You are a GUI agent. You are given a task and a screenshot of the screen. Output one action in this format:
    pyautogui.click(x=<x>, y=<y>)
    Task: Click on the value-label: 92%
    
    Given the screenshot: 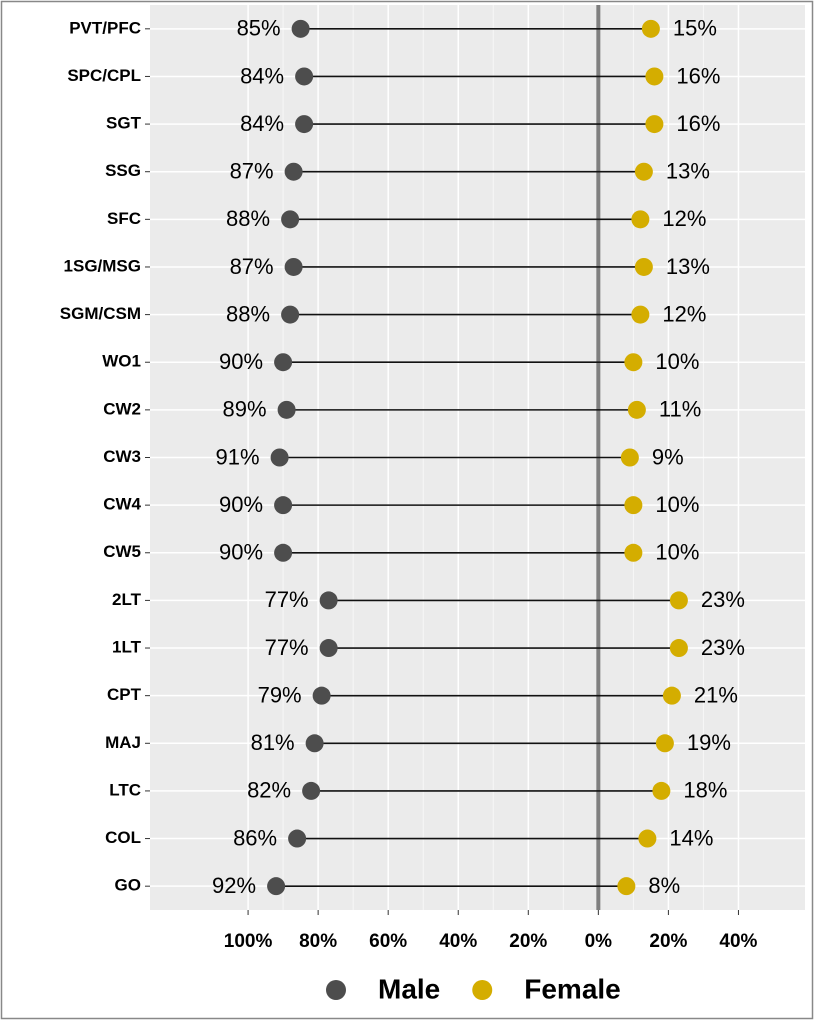 What is the action you would take?
    pyautogui.click(x=234, y=885)
    